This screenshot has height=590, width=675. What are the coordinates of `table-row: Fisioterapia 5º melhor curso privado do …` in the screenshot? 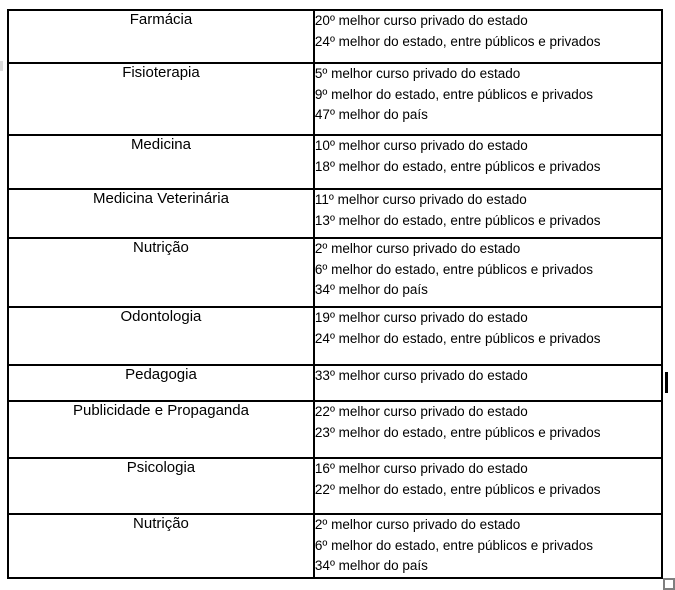 It's located at (335, 99).